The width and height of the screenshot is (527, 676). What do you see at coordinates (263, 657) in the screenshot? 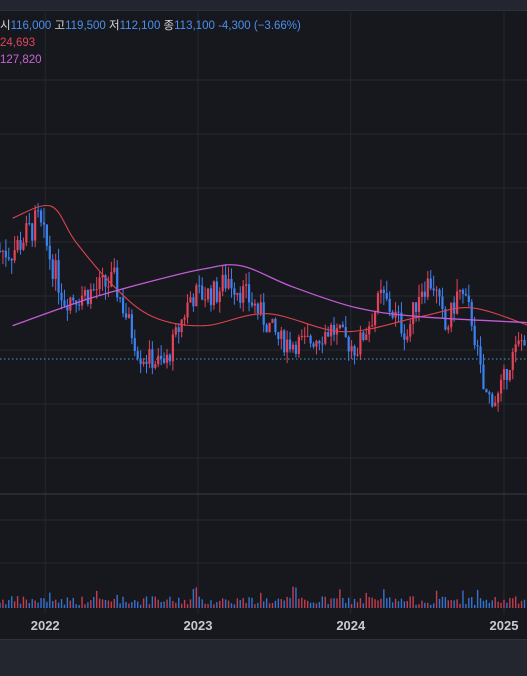
I see `bottom-toolbar` at bounding box center [263, 657].